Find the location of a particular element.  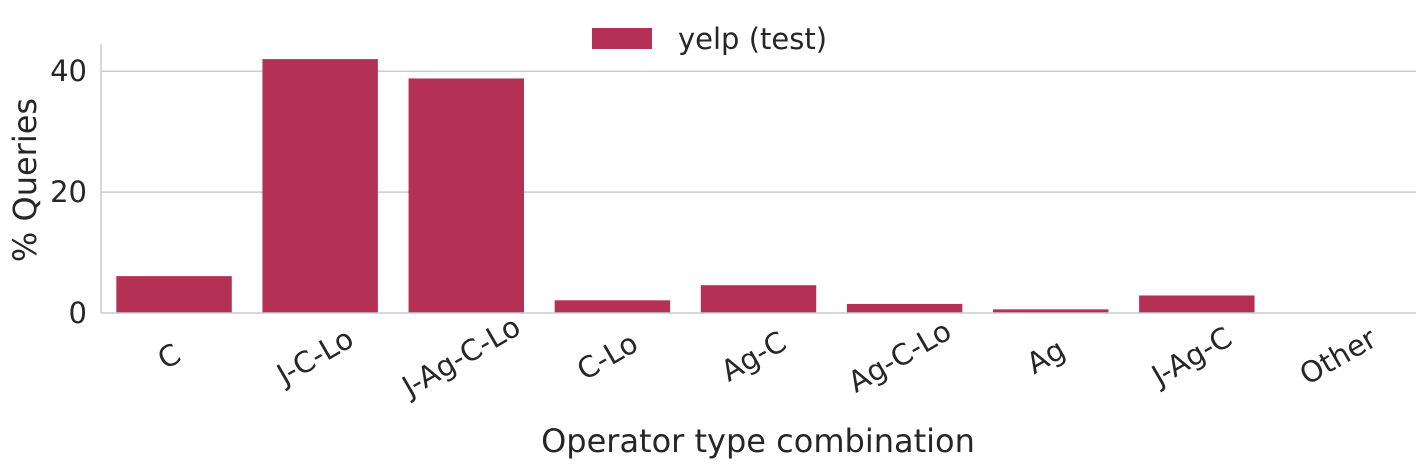

x-tick-label: J-C-Lo is located at coordinates (314, 356).